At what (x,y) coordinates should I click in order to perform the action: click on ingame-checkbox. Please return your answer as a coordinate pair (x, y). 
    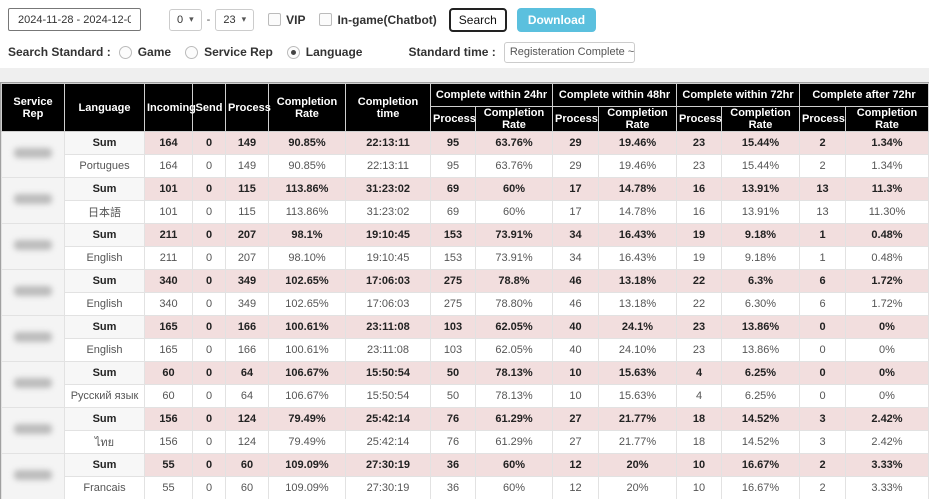
    Looking at the image, I should click on (326, 19).